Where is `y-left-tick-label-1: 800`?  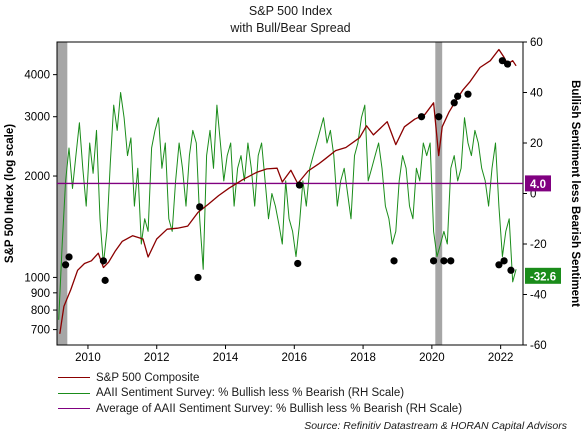 y-left-tick-label-1: 800 is located at coordinates (40, 311).